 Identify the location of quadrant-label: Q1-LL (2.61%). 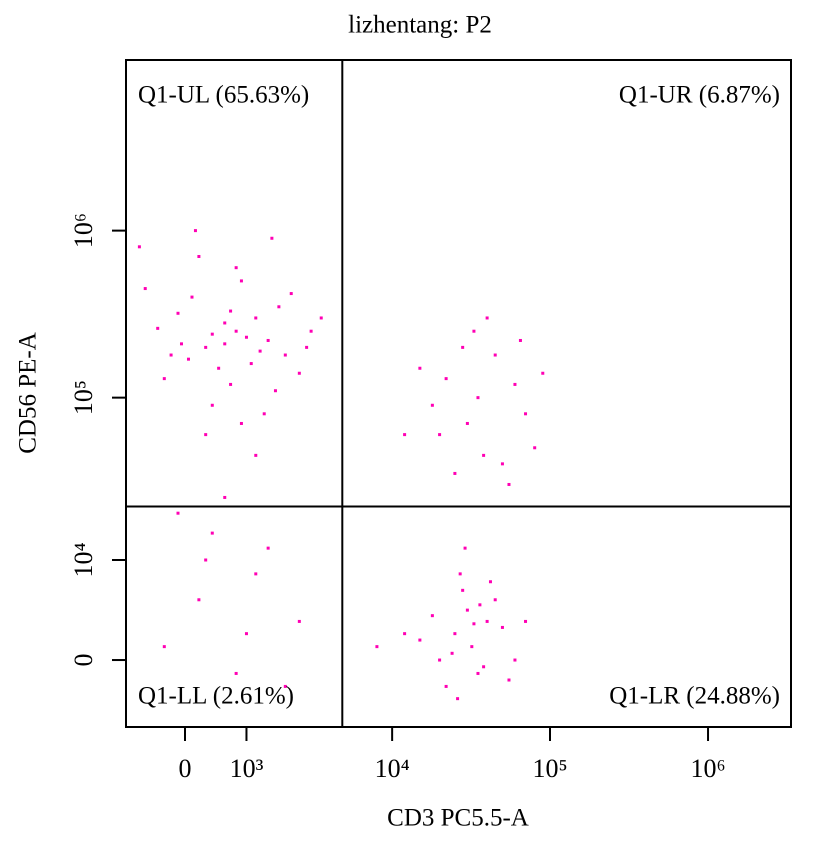
(216, 696).